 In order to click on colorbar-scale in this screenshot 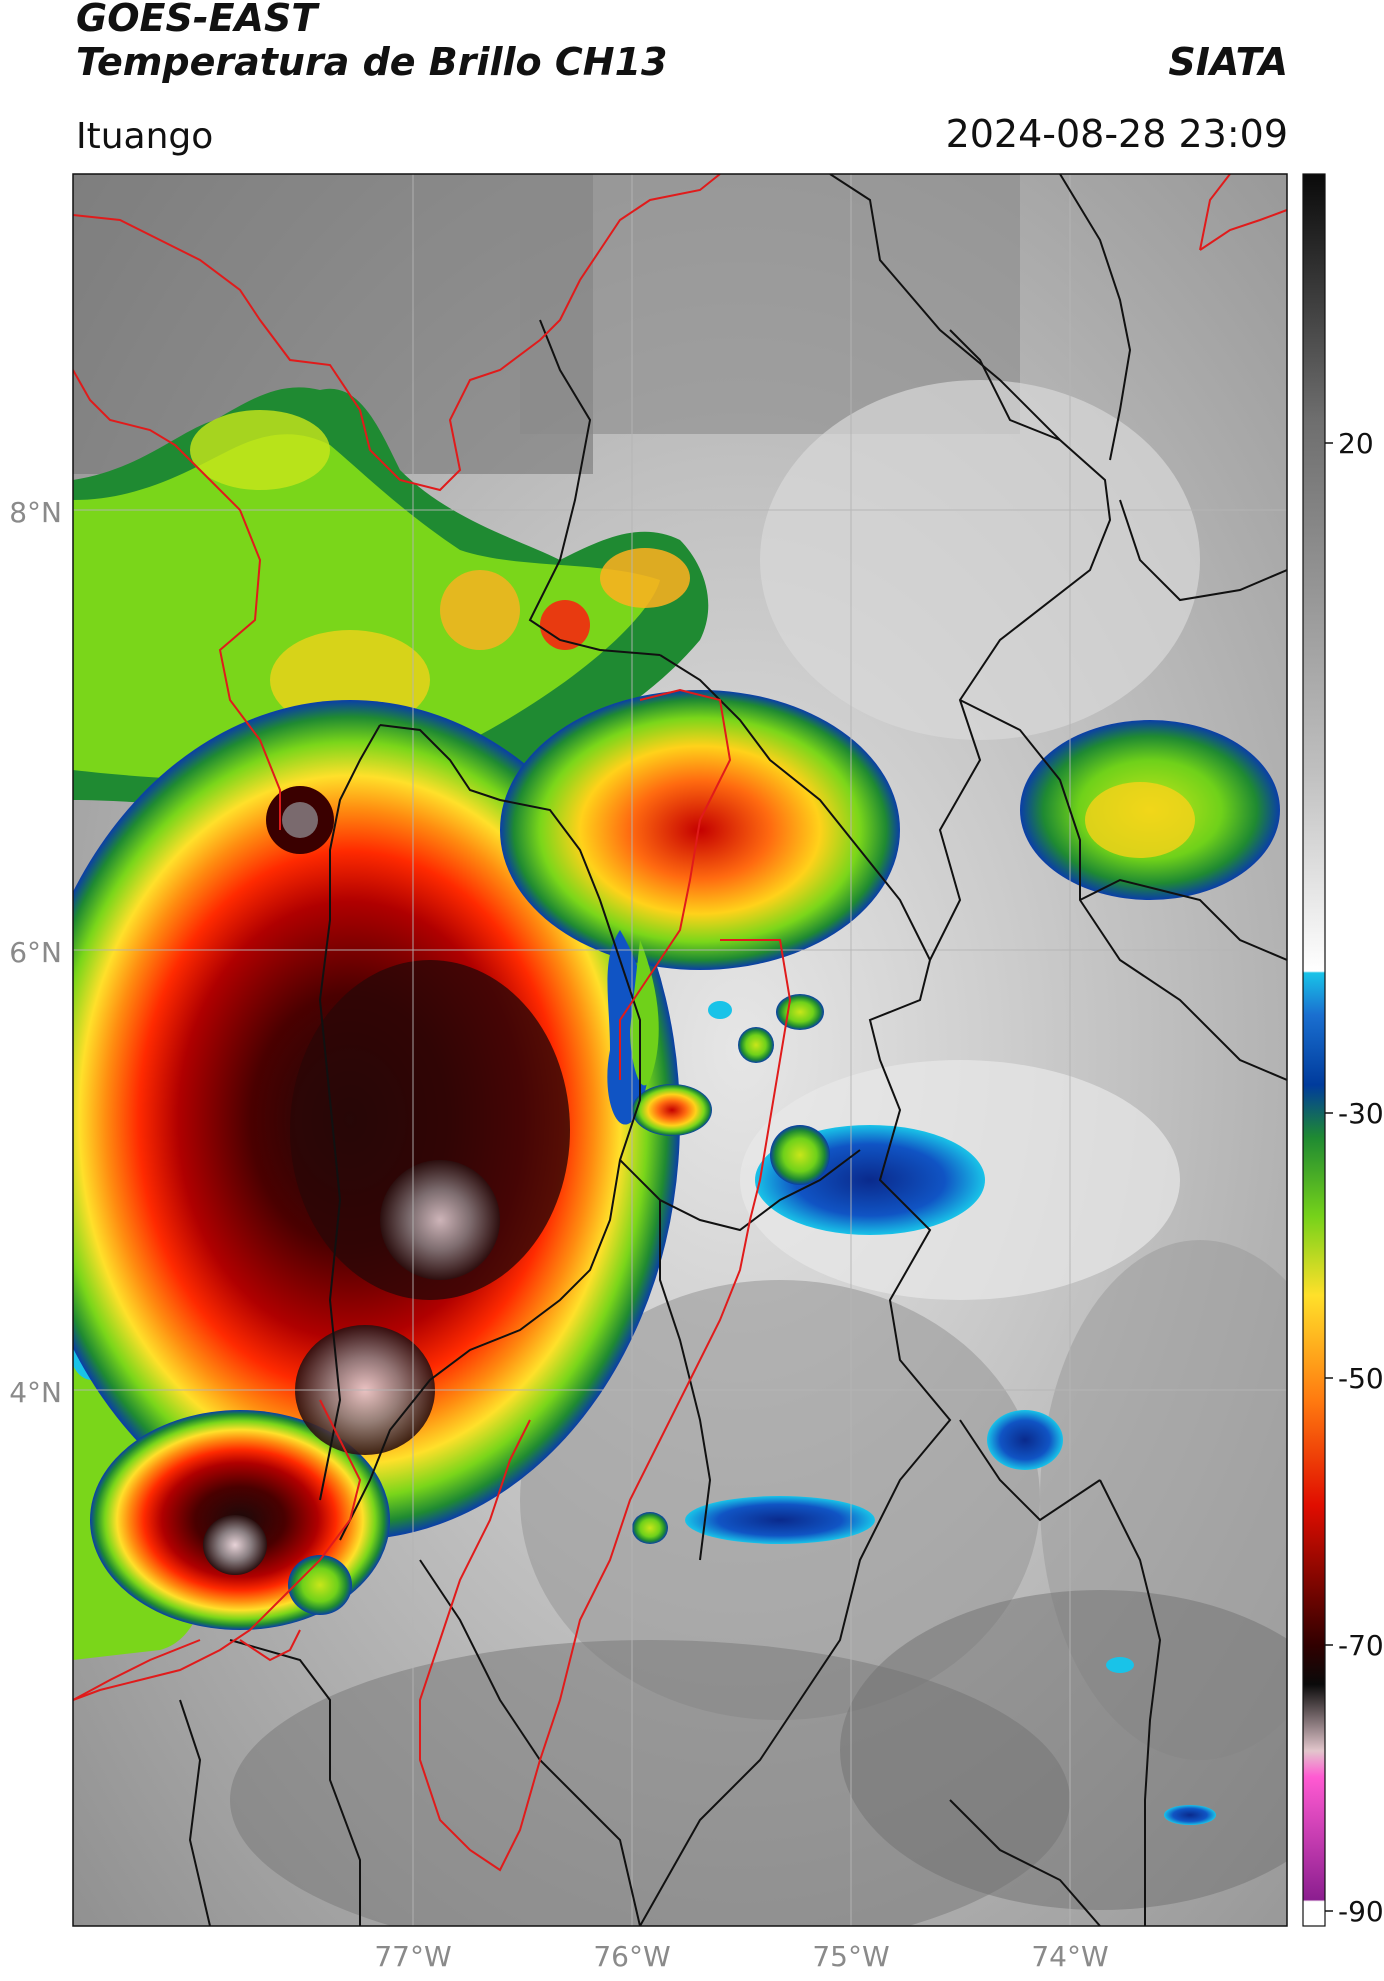, I will do `click(1314, 1050)`.